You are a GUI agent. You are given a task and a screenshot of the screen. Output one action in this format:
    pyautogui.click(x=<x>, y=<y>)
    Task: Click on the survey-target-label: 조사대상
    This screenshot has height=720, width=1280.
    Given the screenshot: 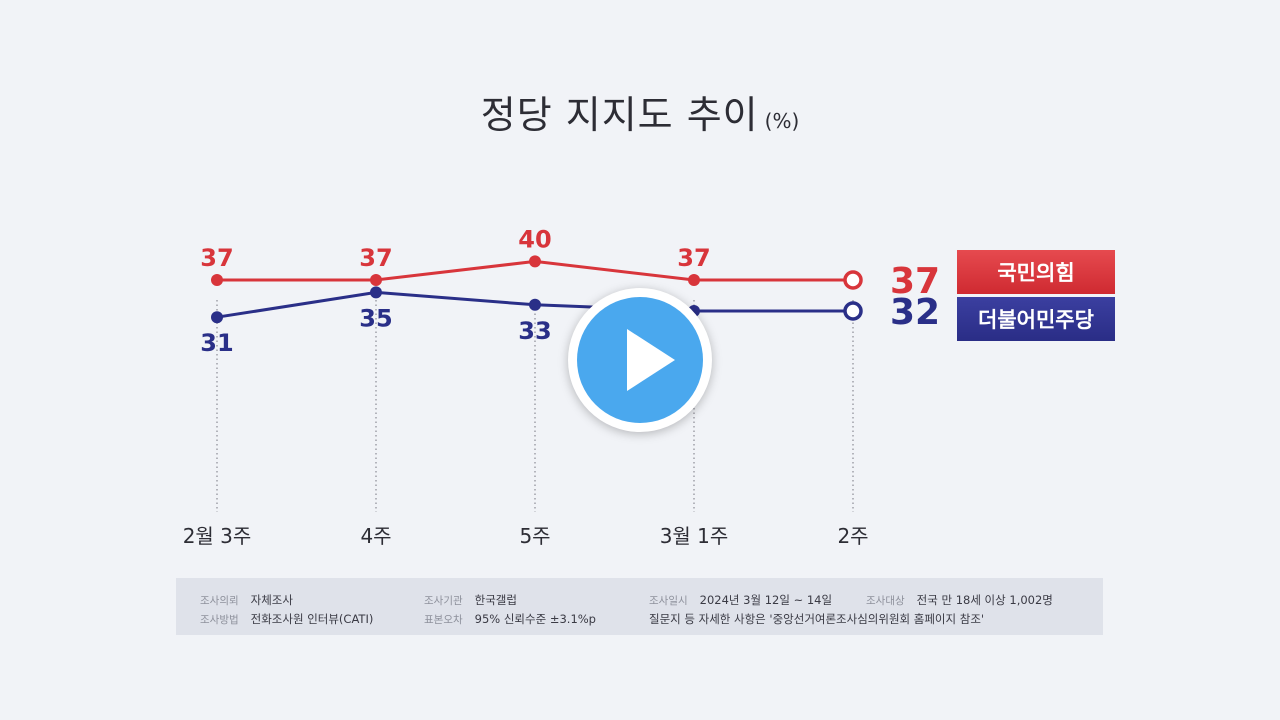 What is the action you would take?
    pyautogui.click(x=885, y=601)
    